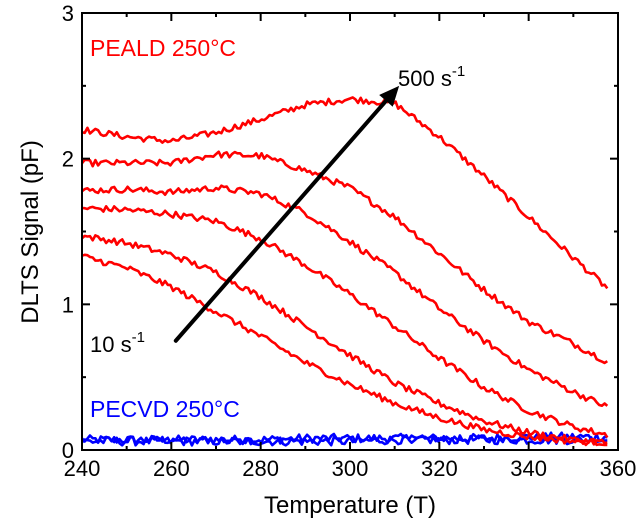 This screenshot has height=525, width=643. Describe the element at coordinates (350, 468) in the screenshot. I see `x-tick-label: 300` at that location.